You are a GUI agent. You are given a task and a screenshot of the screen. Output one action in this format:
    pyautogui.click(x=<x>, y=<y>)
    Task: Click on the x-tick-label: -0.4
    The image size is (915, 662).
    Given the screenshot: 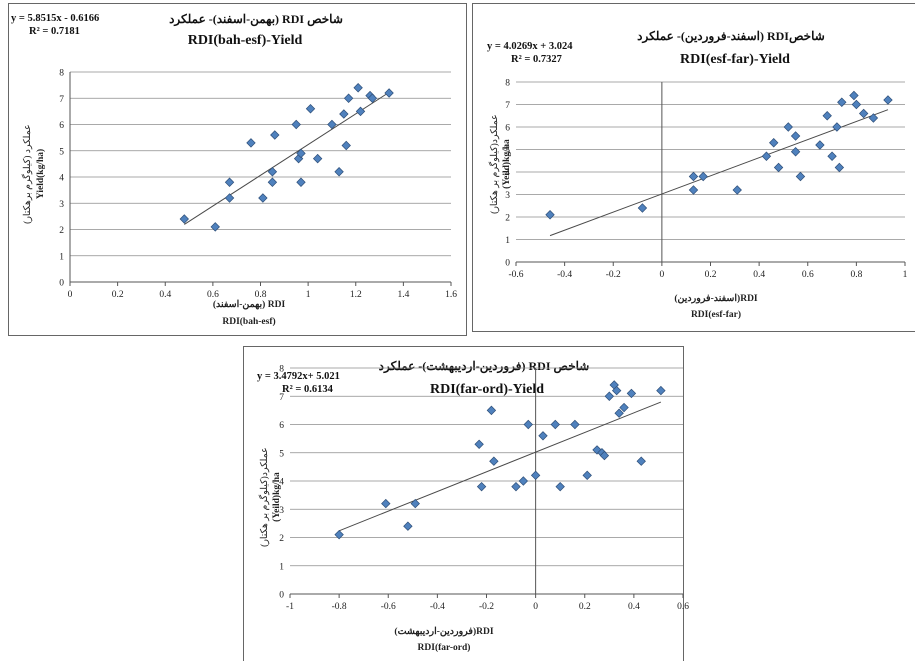 What is the action you would take?
    pyautogui.click(x=437, y=607)
    